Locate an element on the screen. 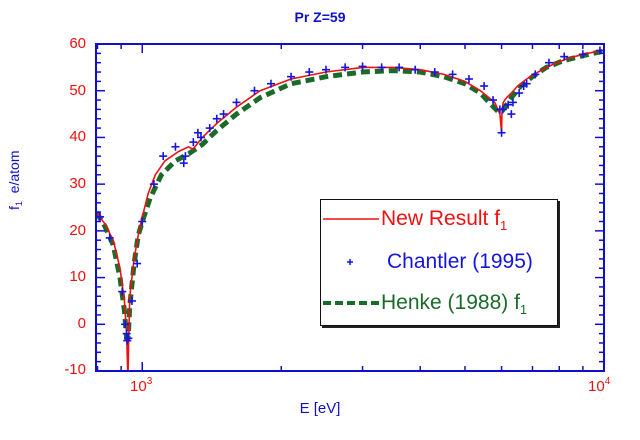 The image size is (640, 440). x-axis-label: E [eV] is located at coordinates (320, 408).